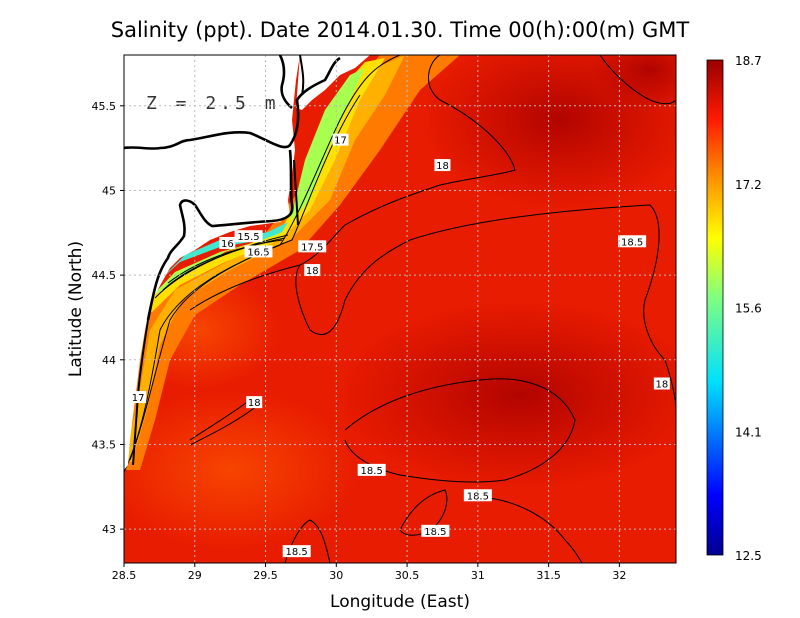 The height and width of the screenshot is (618, 800). I want to click on contour-label-text: 16.5, so click(258, 252).